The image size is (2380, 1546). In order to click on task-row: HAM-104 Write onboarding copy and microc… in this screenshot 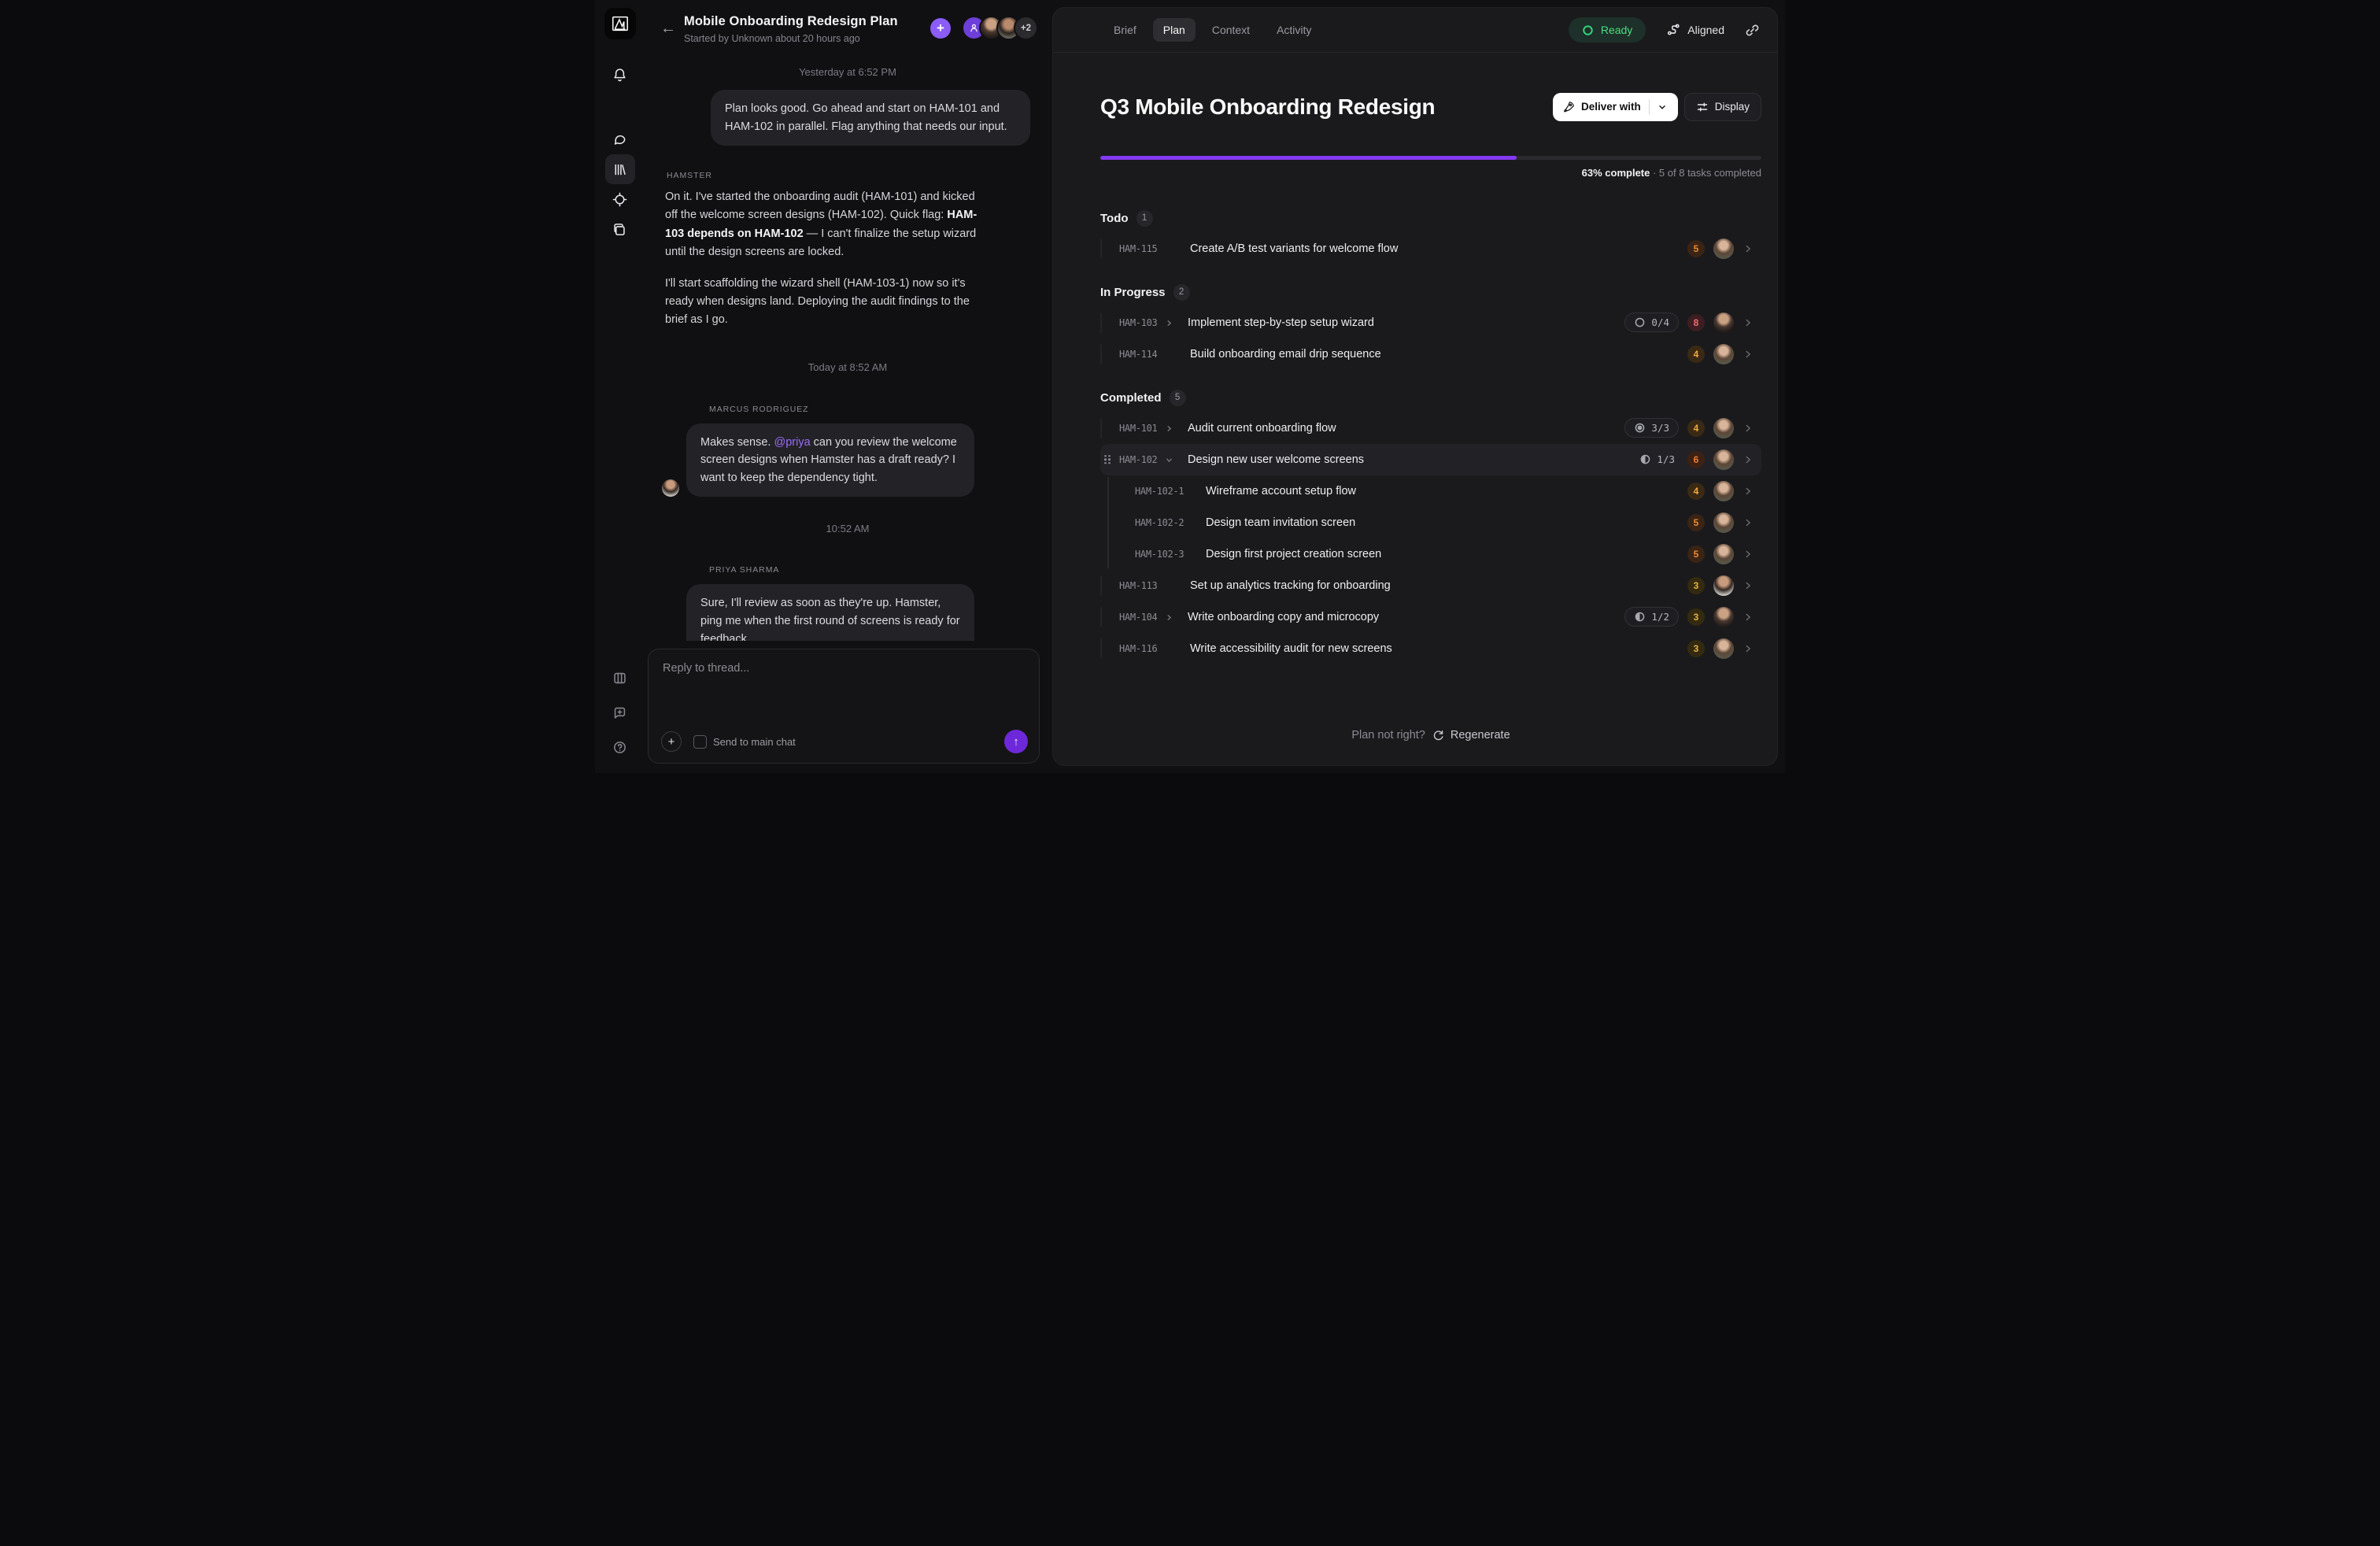, I will do `click(1430, 617)`.